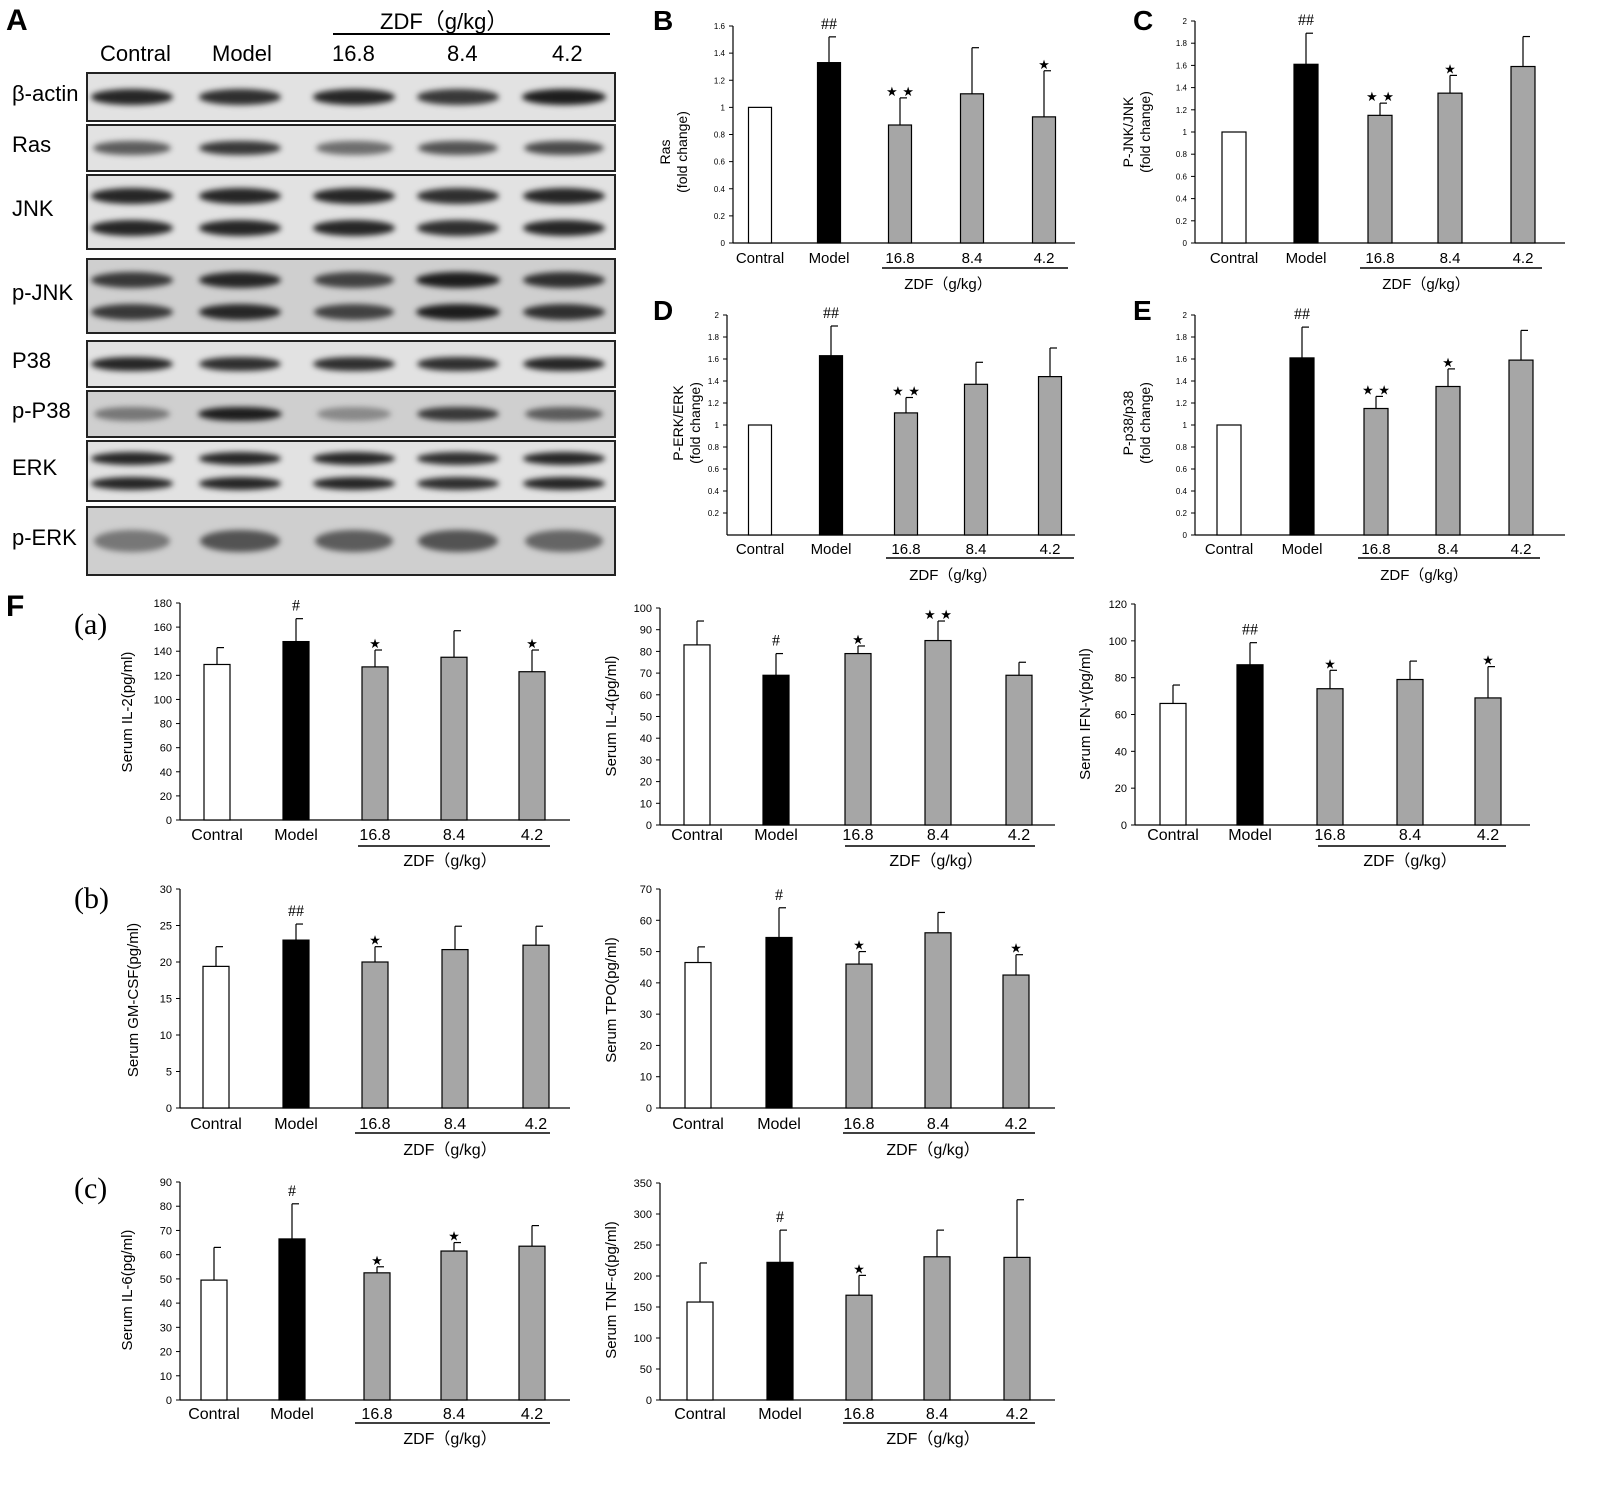 Image resolution: width=1614 pixels, height=1499 pixels. What do you see at coordinates (1121, 679) in the screenshot?
I see `y-tick-label: 80` at bounding box center [1121, 679].